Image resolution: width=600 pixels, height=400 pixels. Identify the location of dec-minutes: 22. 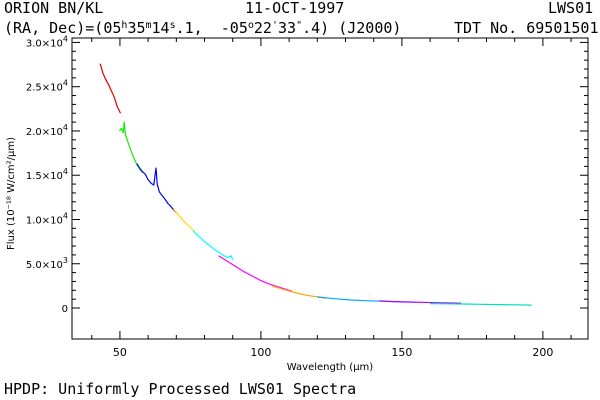
(262, 28).